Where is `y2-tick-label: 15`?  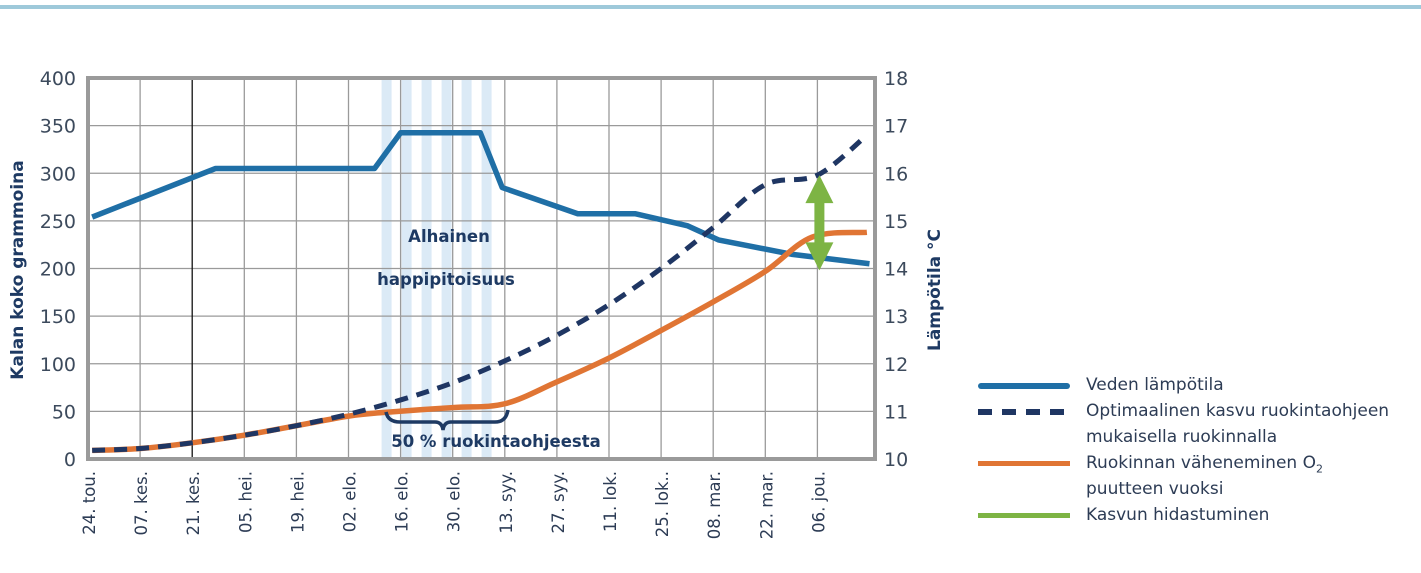
y2-tick-label: 15 is located at coordinates (896, 222).